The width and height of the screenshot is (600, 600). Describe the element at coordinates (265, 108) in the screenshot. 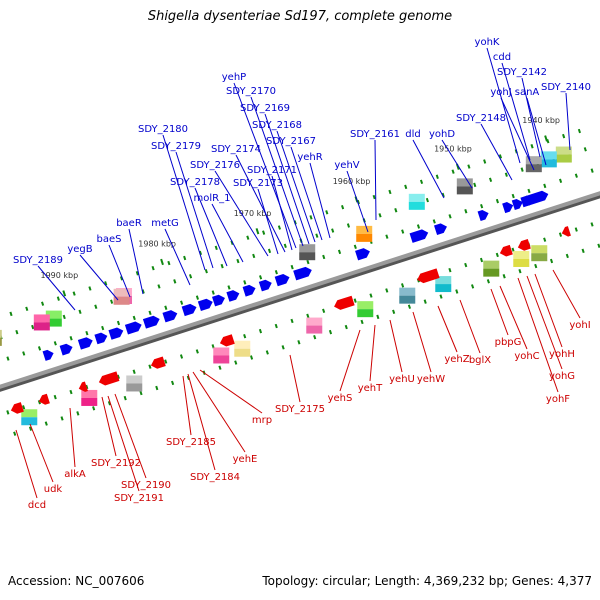

I see `forward-gene-label: SDY_2169` at that location.